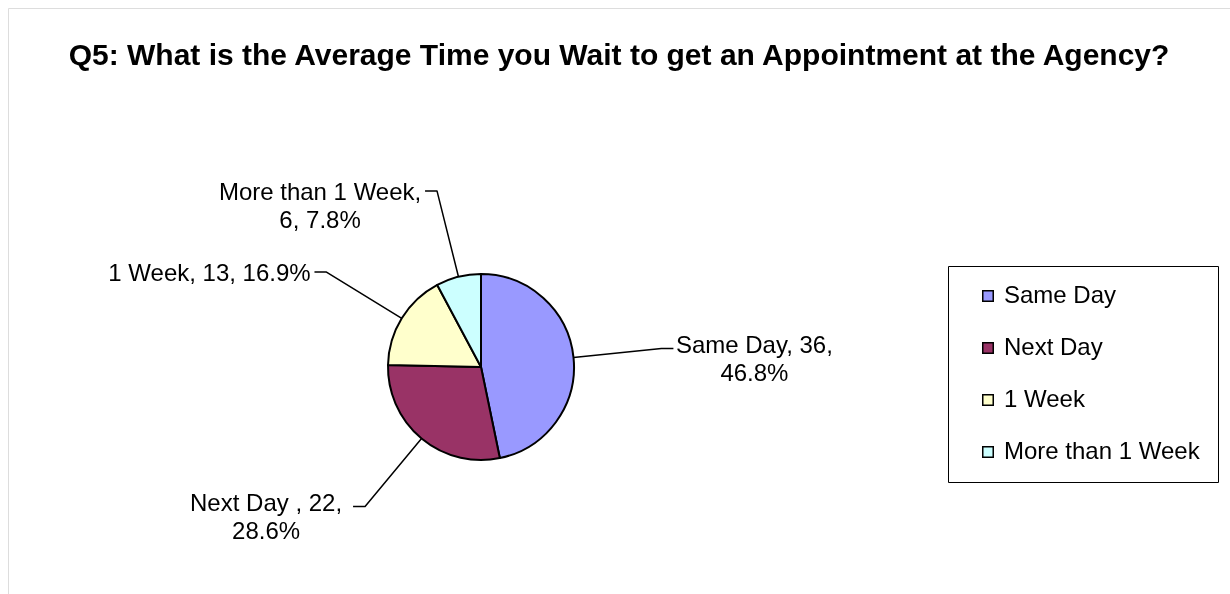 The image size is (1230, 594). Describe the element at coordinates (754, 358) in the screenshot. I see `data-label: Same Day, 36, 46.8%` at that location.